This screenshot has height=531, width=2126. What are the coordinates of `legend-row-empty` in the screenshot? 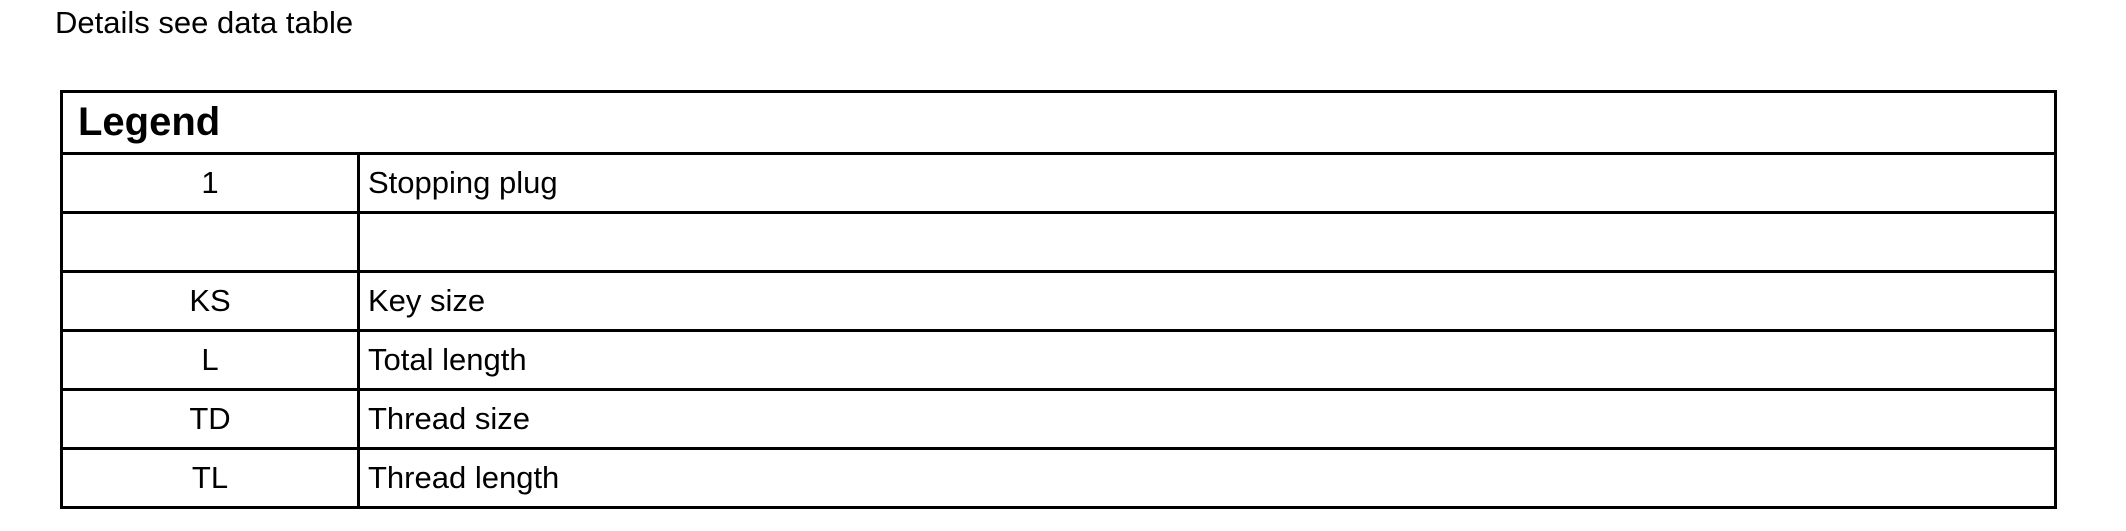 It's located at (1058, 242).